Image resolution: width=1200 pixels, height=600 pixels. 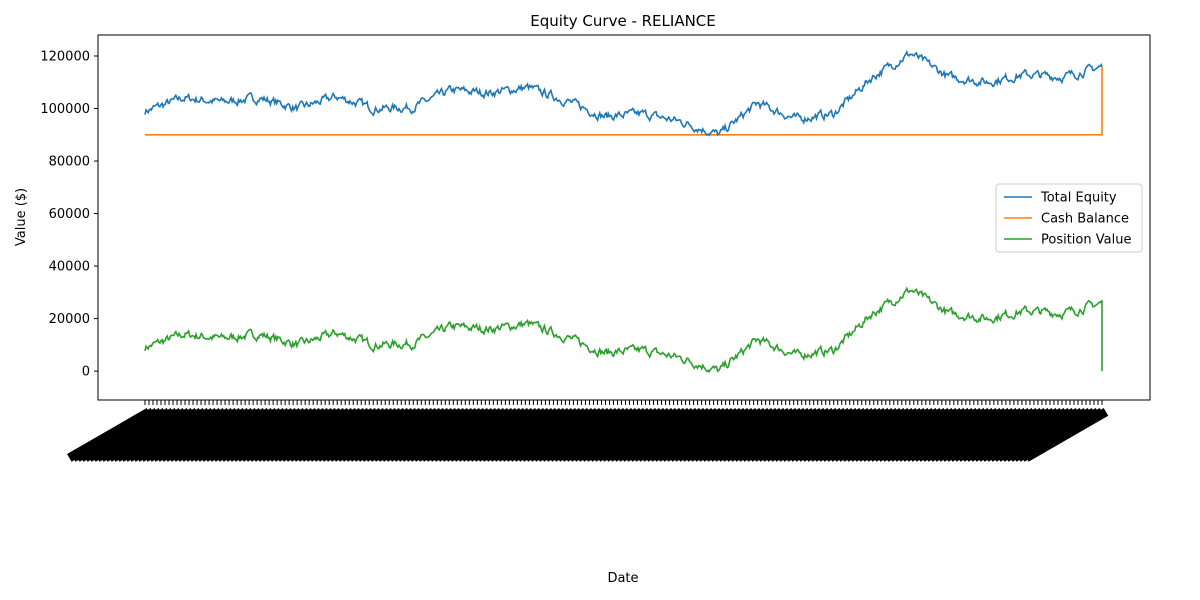 I want to click on legend-entry: Cash Balance, so click(x=1085, y=219).